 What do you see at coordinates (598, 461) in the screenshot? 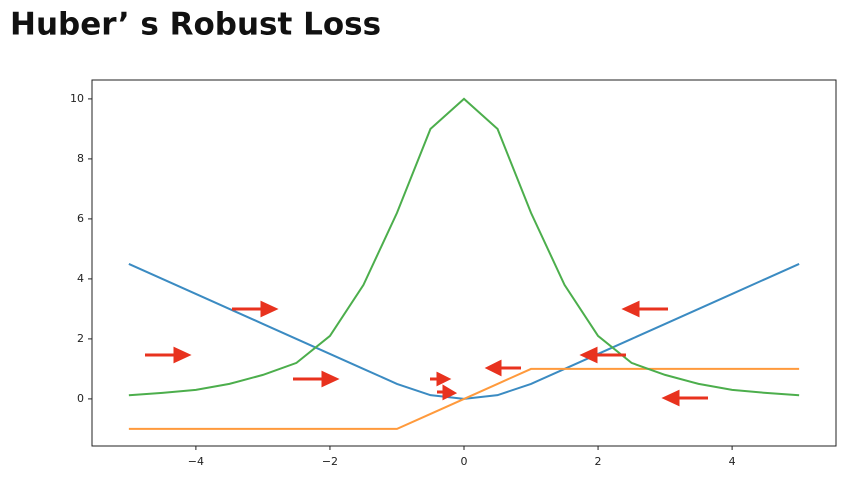
I see `x-tick-label: 2` at bounding box center [598, 461].